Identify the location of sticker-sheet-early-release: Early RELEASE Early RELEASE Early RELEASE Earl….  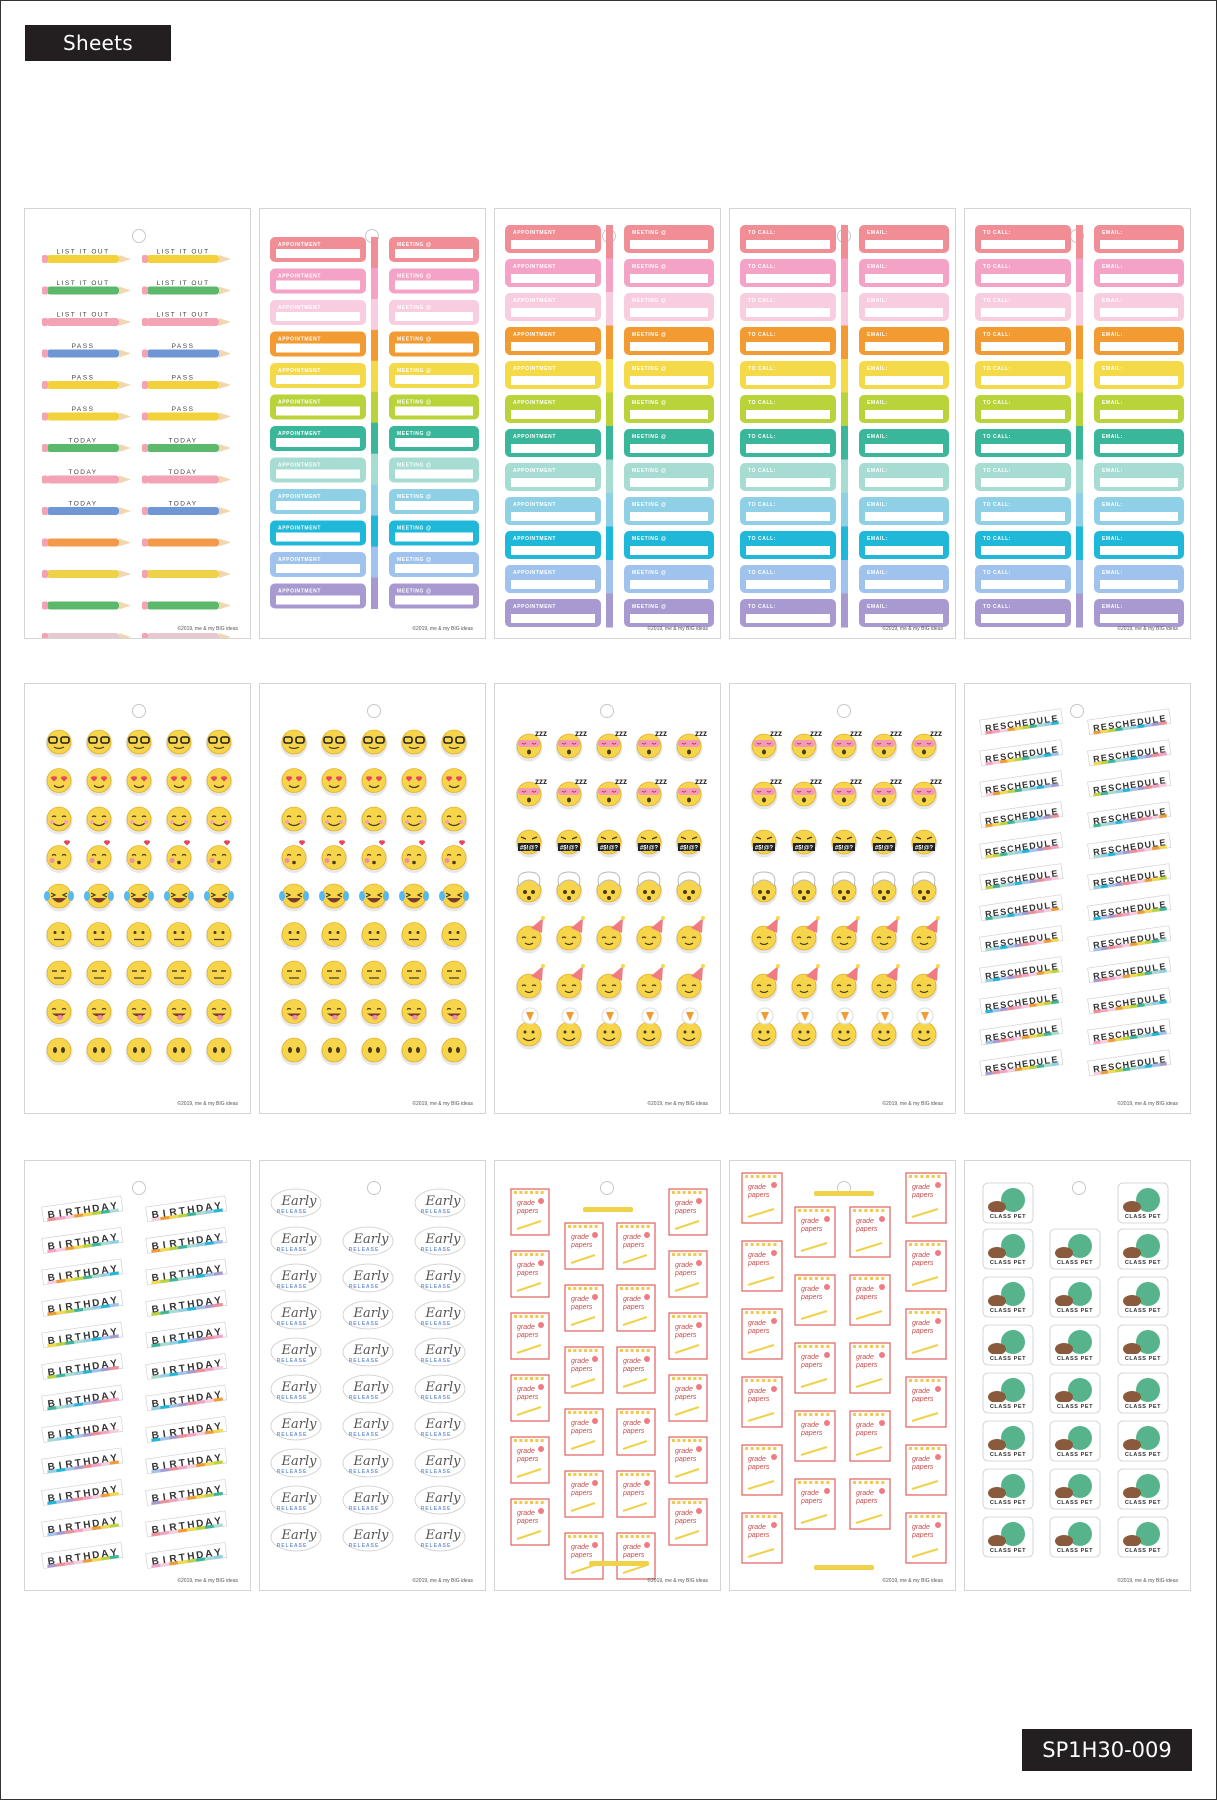
(372, 1375).